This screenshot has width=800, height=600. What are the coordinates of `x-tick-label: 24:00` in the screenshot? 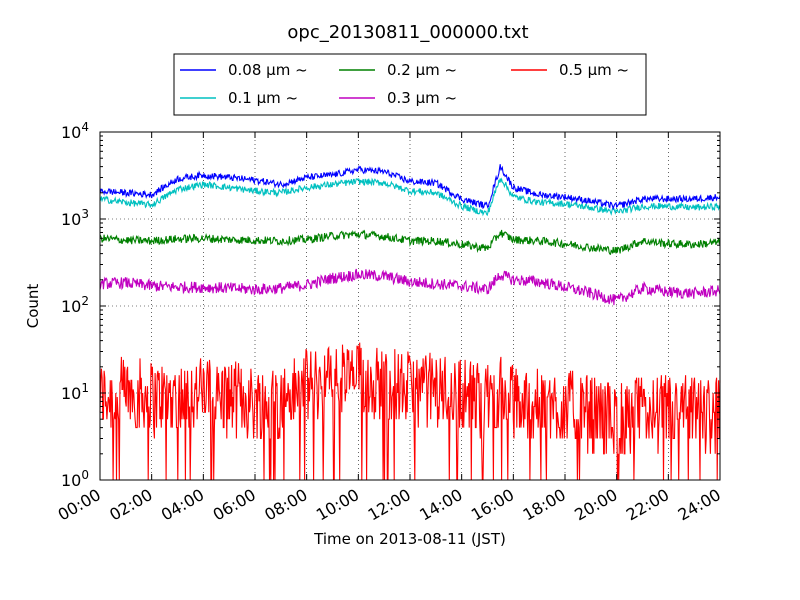 It's located at (699, 505).